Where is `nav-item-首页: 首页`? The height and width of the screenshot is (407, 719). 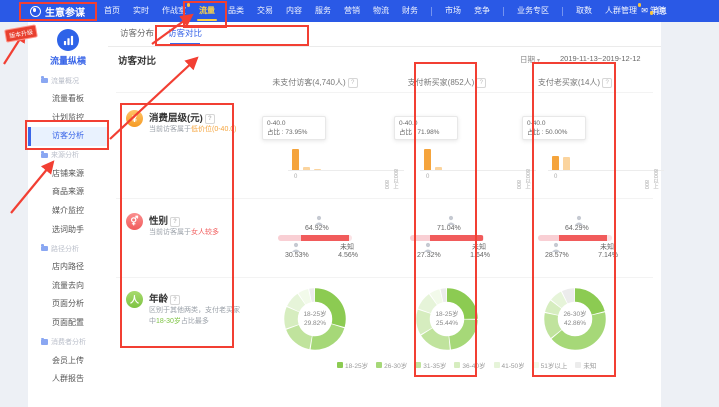 nav-item-首页: 首页 is located at coordinates (112, 10).